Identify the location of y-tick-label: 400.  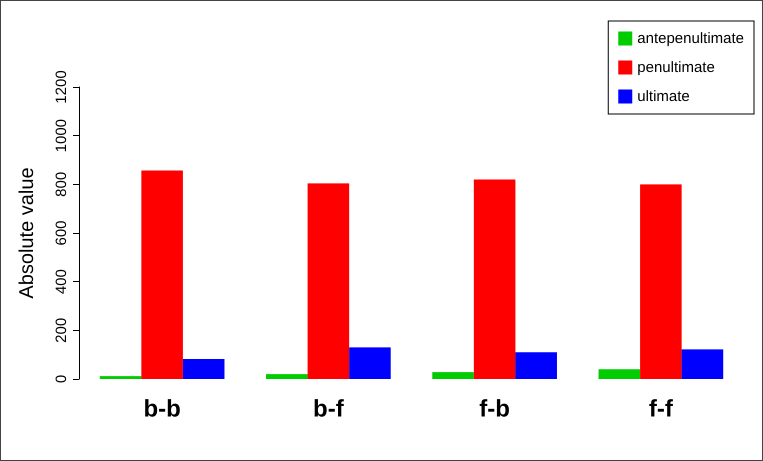
(61, 281).